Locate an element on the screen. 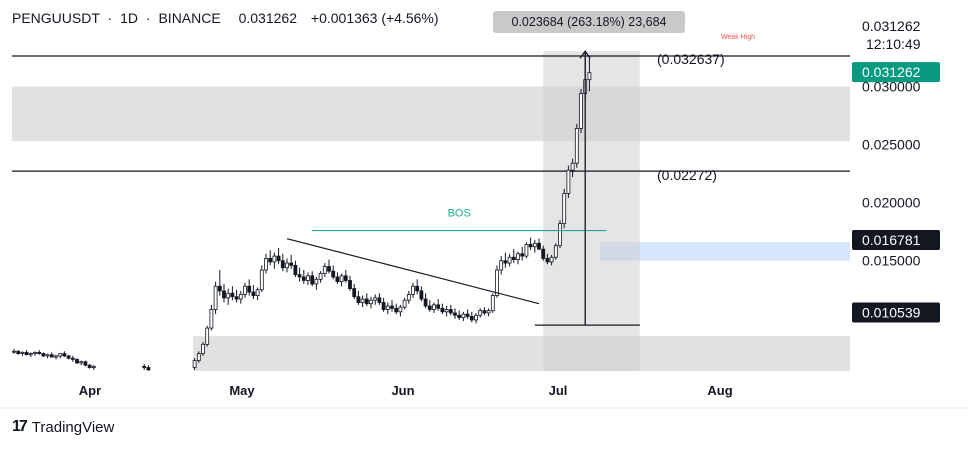 This screenshot has width=968, height=451. price-tick: 0.020000 is located at coordinates (891, 203).